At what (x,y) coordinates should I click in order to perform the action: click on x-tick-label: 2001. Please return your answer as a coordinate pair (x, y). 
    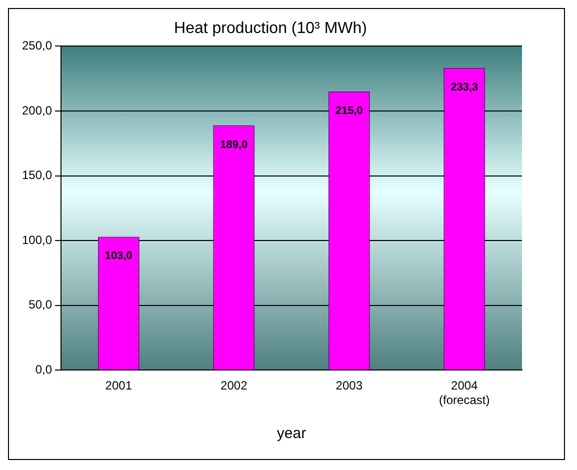
    Looking at the image, I should click on (118, 385).